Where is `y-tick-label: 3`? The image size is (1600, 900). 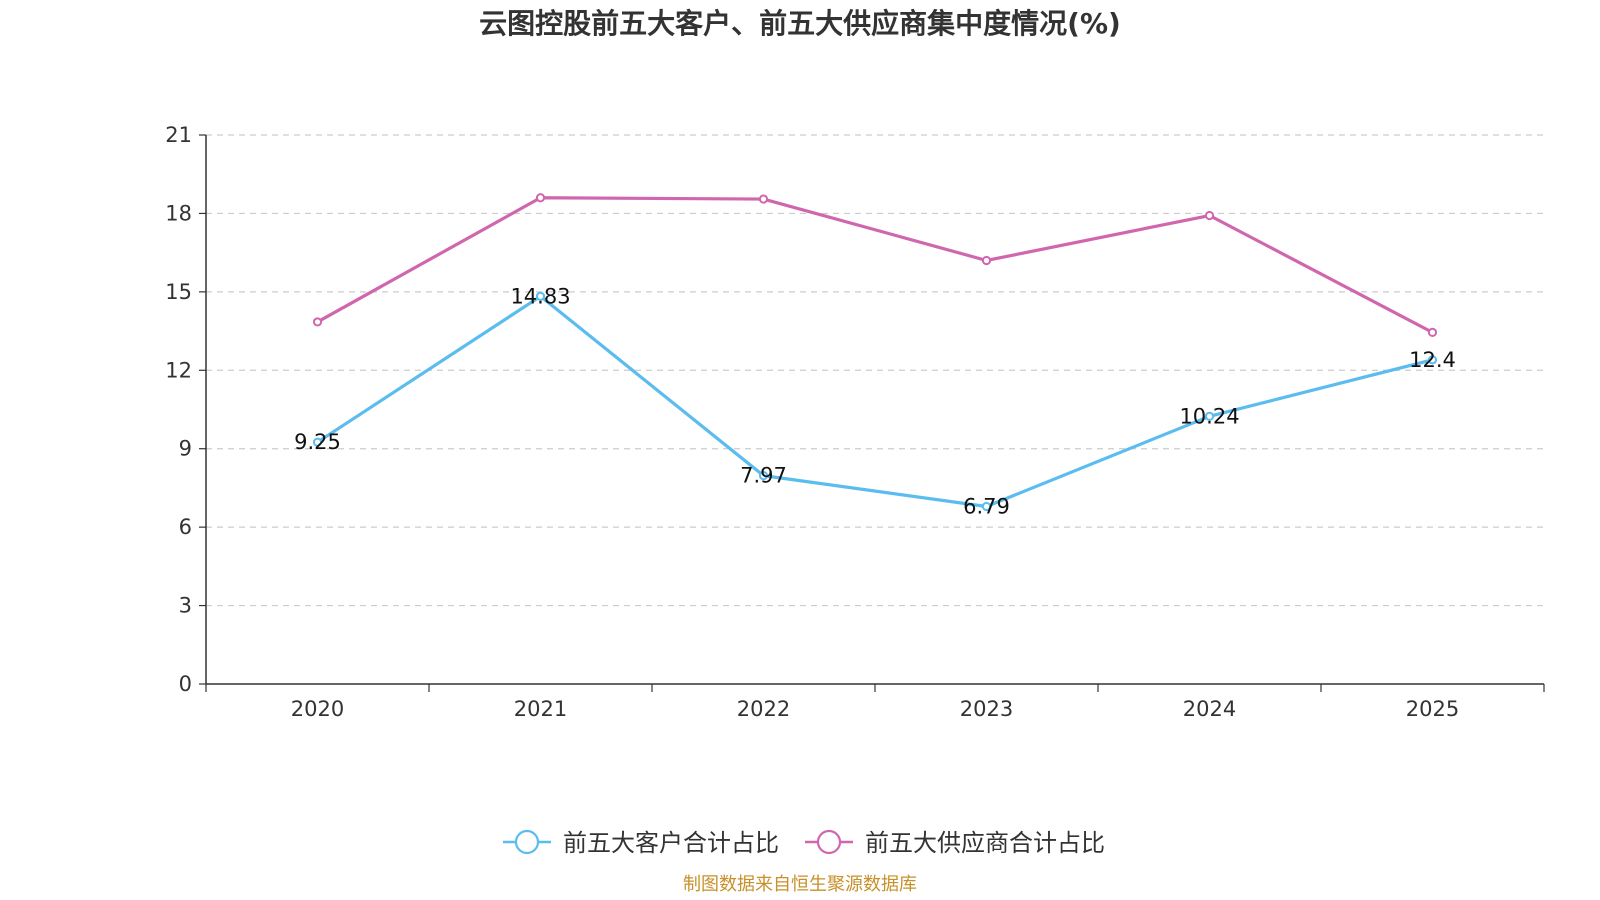 y-tick-label: 3 is located at coordinates (185, 606).